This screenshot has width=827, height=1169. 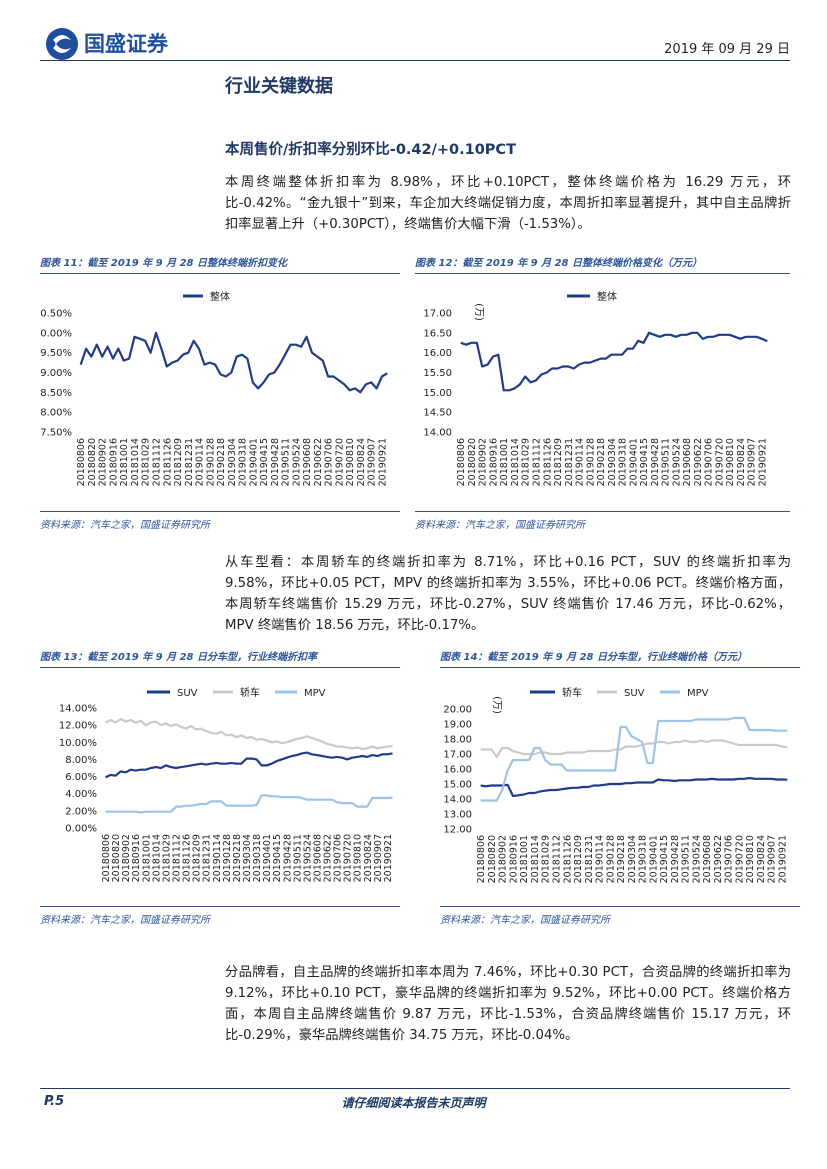 What do you see at coordinates (187, 693) in the screenshot?
I see `legend-label: SUV` at bounding box center [187, 693].